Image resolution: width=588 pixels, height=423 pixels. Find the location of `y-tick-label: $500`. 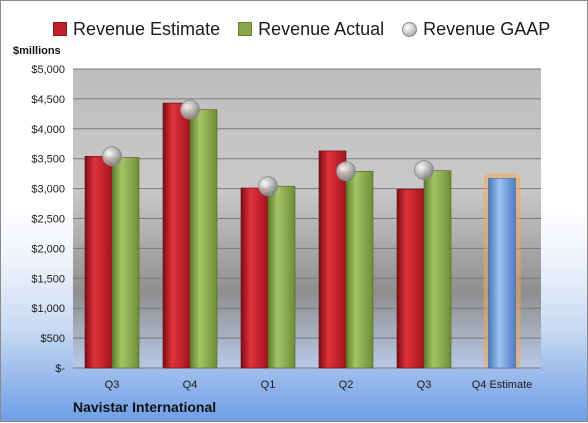

y-tick-label: $500 is located at coordinates (53, 339).